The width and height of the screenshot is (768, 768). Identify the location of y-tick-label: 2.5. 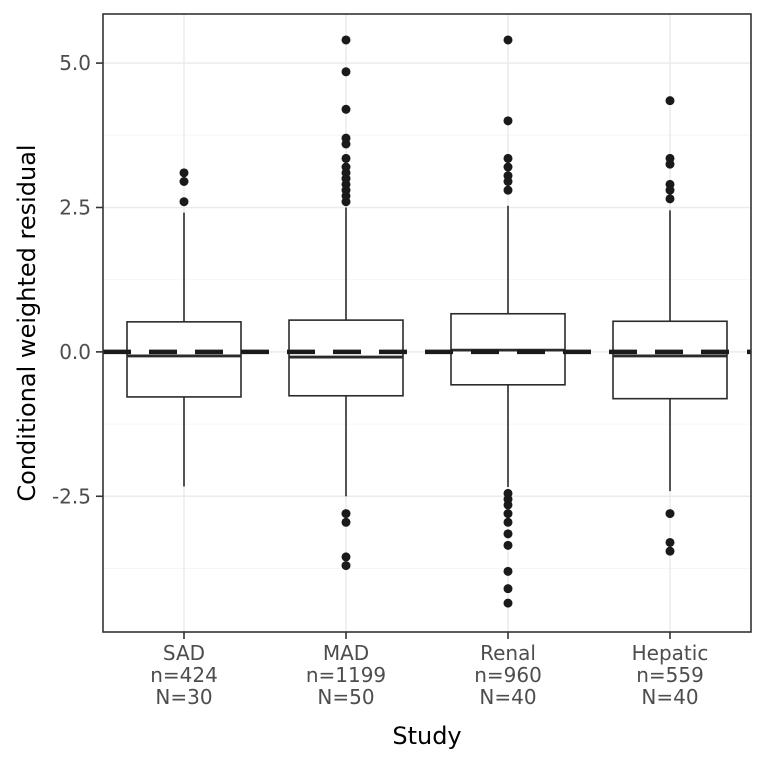
(75, 207).